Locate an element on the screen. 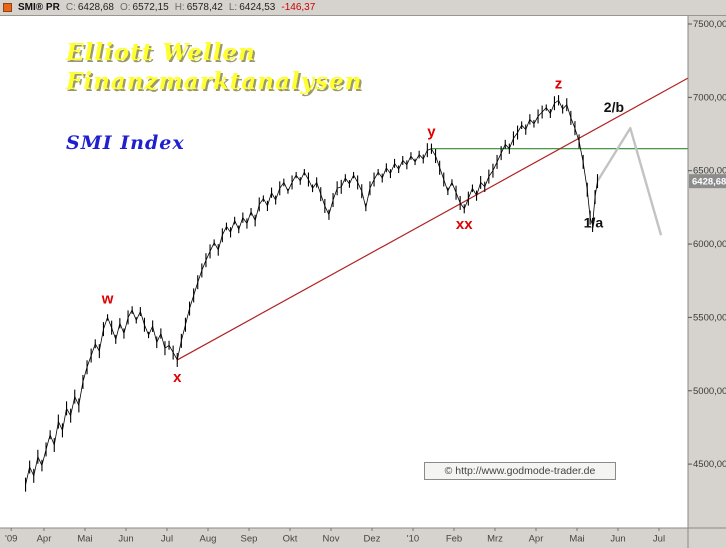 The height and width of the screenshot is (548, 726). low-field: L: 6424,53 is located at coordinates (252, 7).